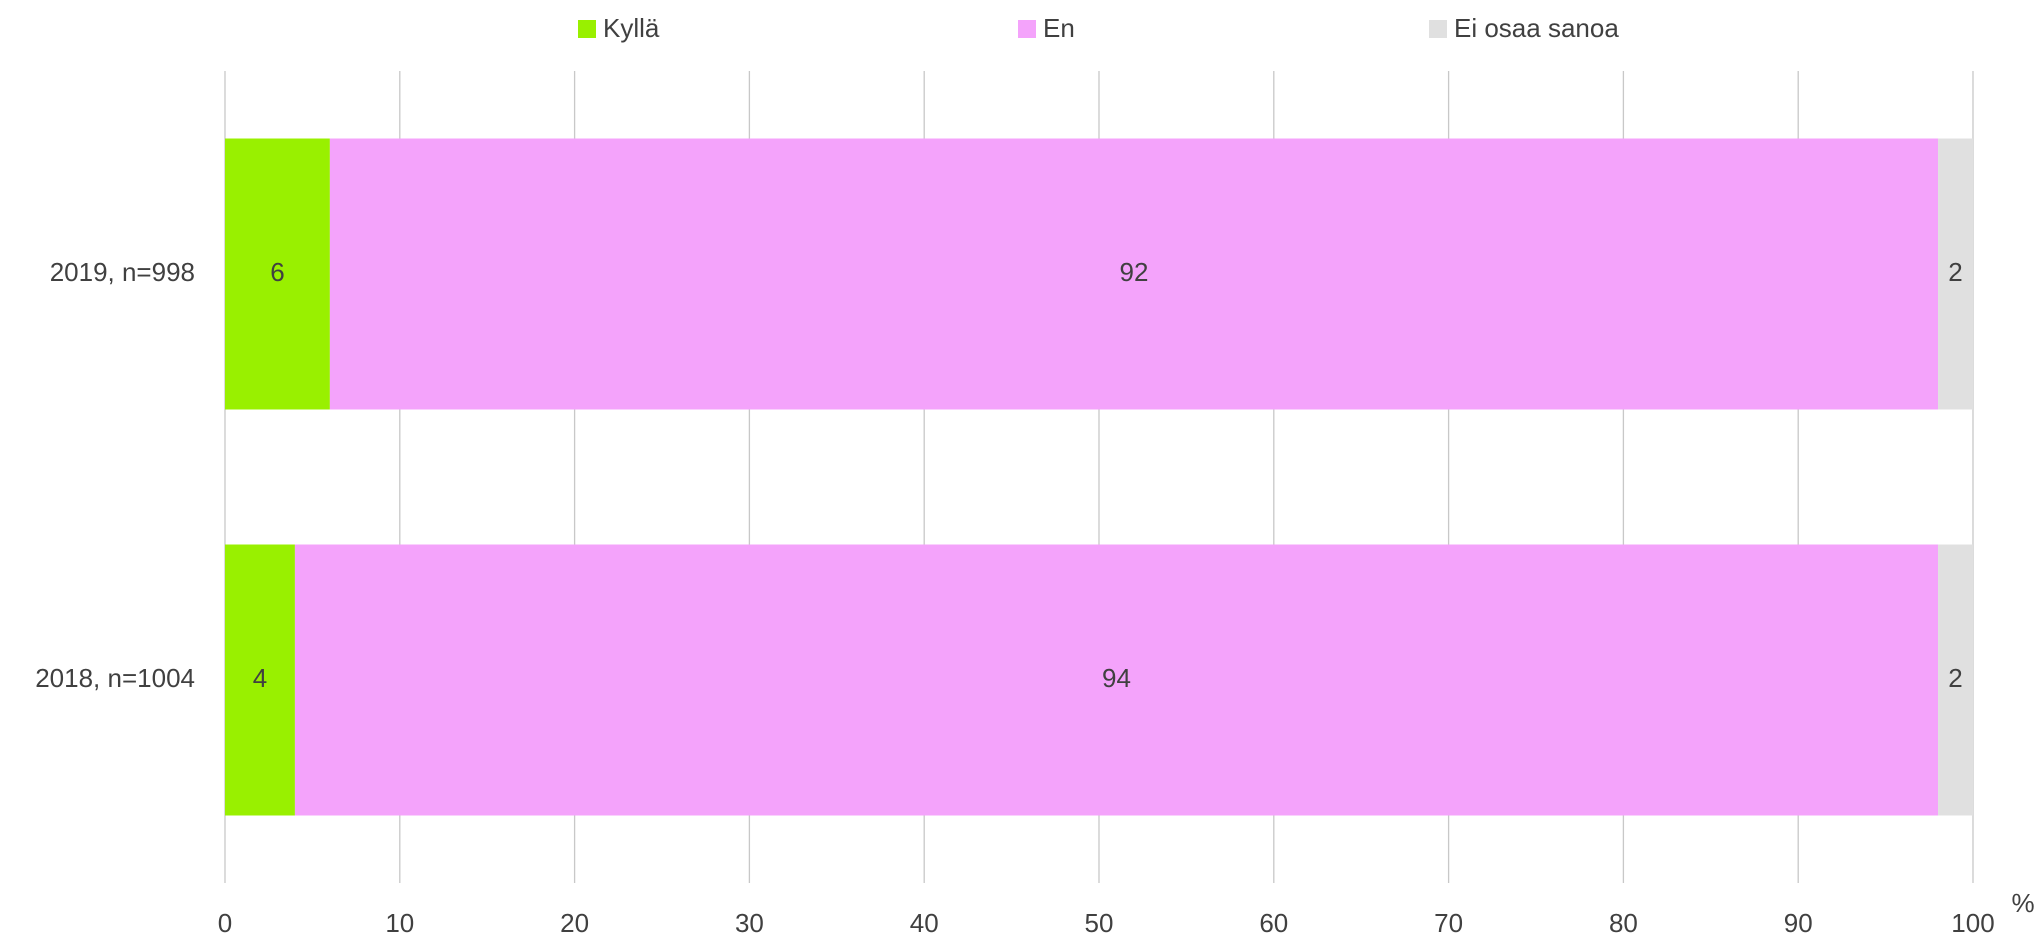  I want to click on x-tick-label: 90, so click(1798, 923).